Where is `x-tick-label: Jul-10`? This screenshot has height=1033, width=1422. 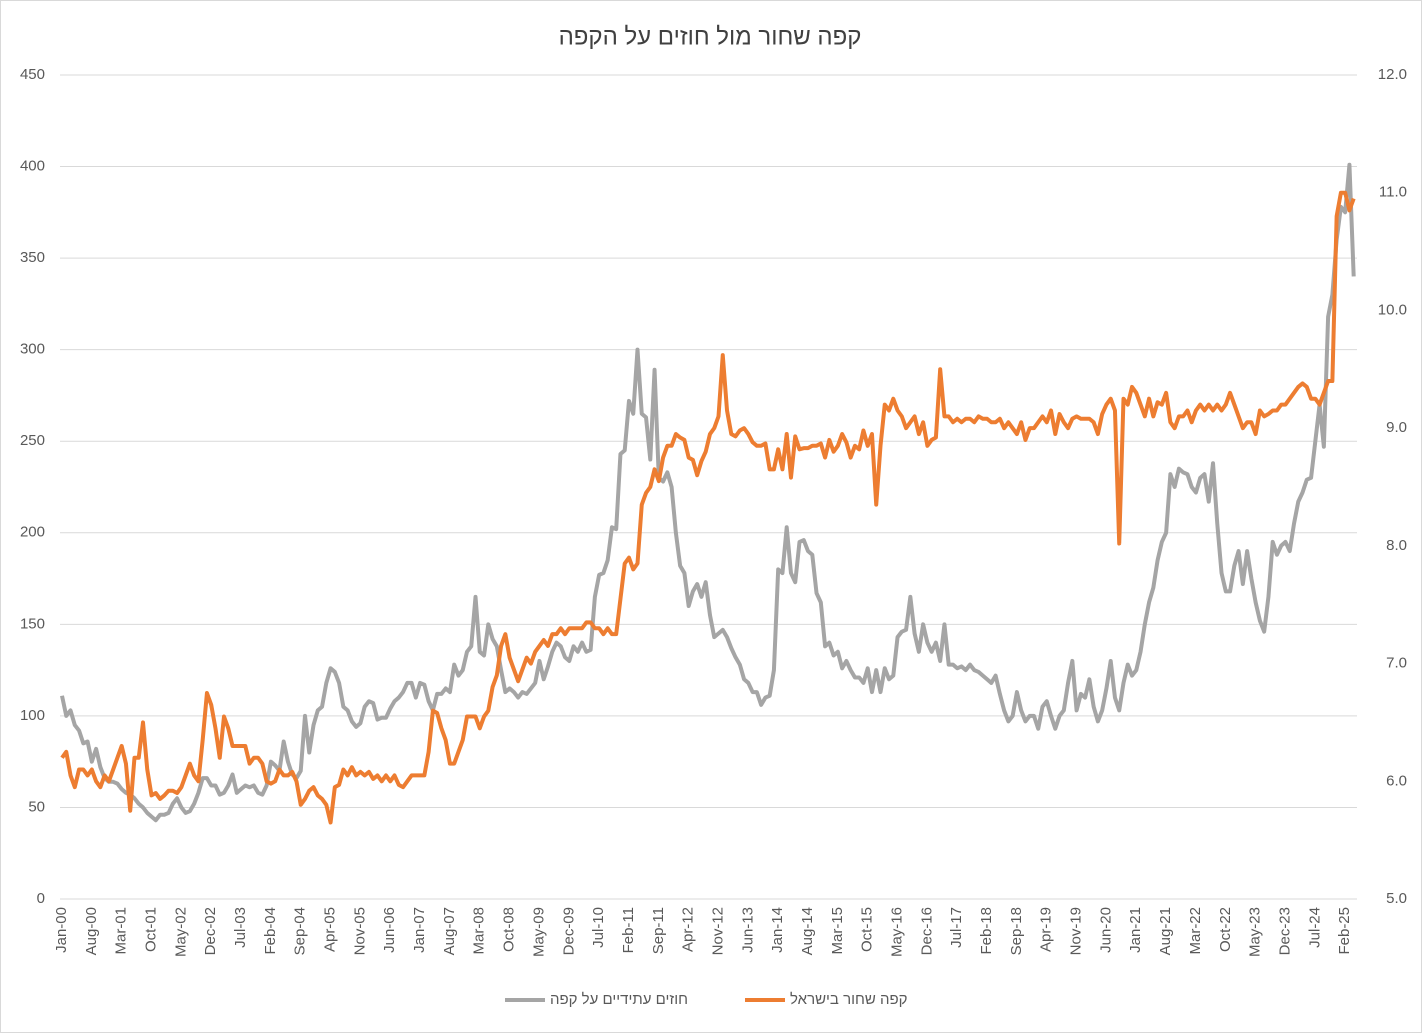
x-tick-label: Jul-10 is located at coordinates (598, 927).